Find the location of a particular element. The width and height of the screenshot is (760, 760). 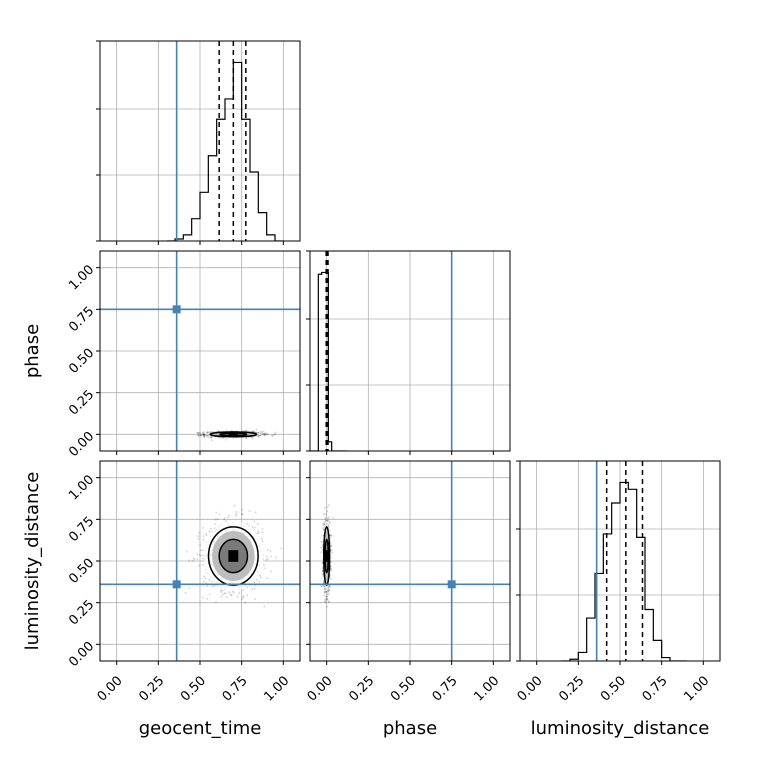

x-axis-label-luminosity_distance: luminosity_distance is located at coordinates (620, 728).